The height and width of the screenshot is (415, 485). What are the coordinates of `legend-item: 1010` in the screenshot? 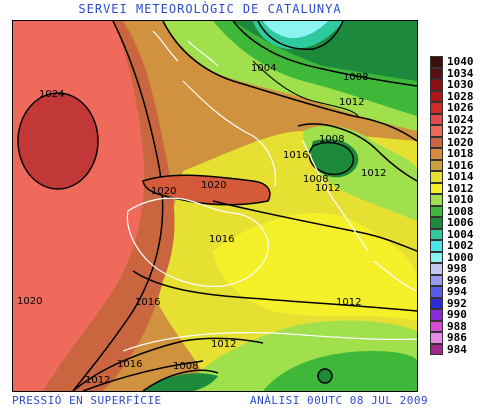 It's located at (457, 199).